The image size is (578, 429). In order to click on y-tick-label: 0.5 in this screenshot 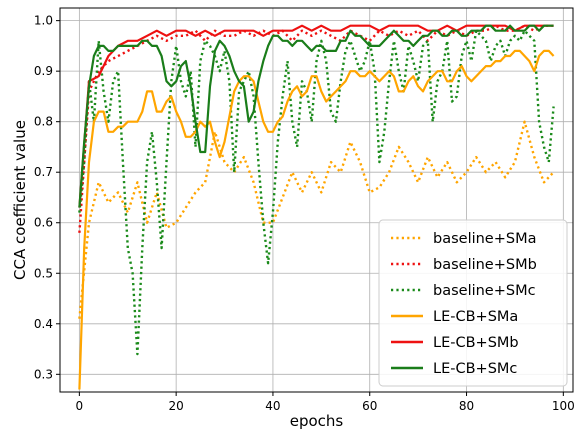, I will do `click(43, 273)`.